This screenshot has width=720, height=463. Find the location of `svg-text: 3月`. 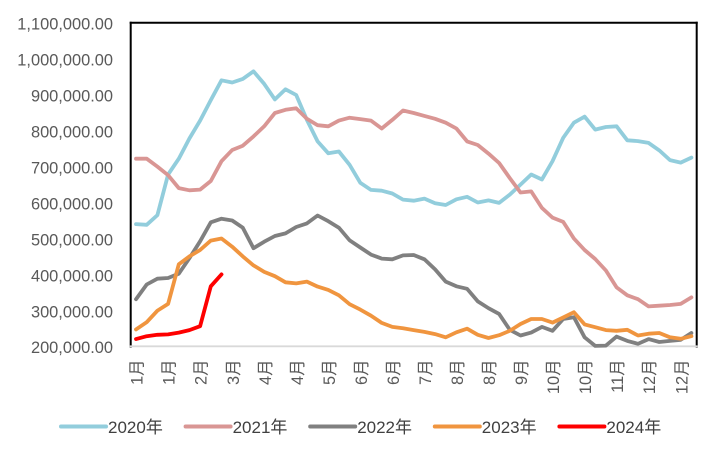

svg-text: 3月 is located at coordinates (234, 373).